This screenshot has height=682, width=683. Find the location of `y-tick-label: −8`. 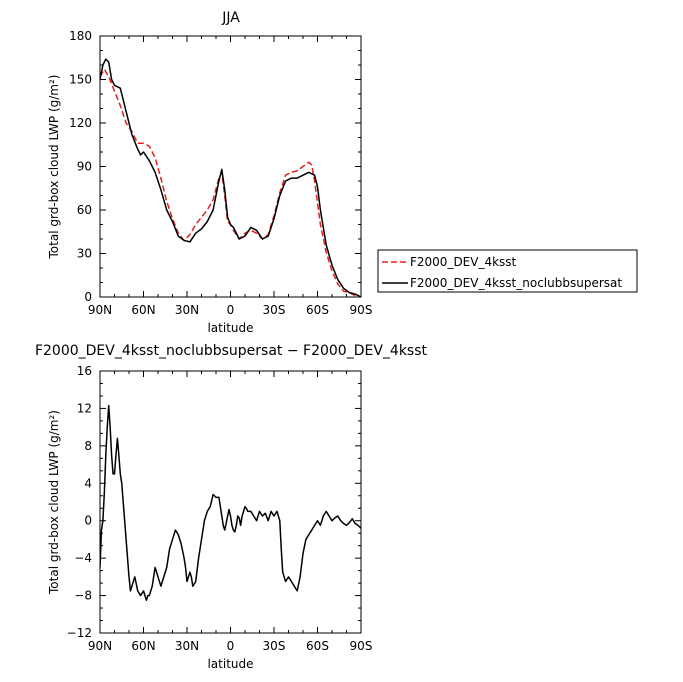

y-tick-label: −8 is located at coordinates (83, 596).